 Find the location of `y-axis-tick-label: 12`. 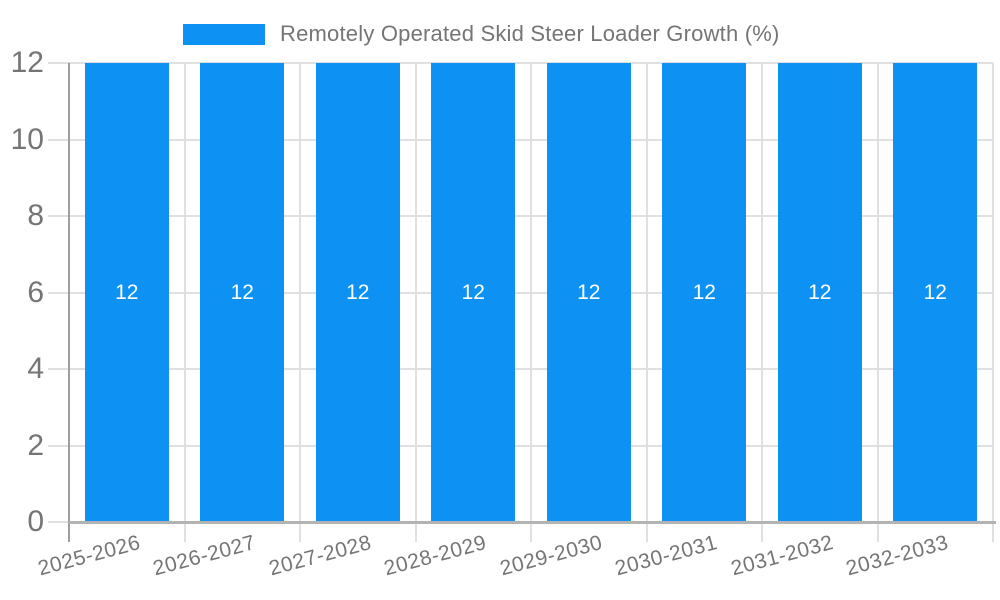

y-axis-tick-label: 12 is located at coordinates (27, 62).